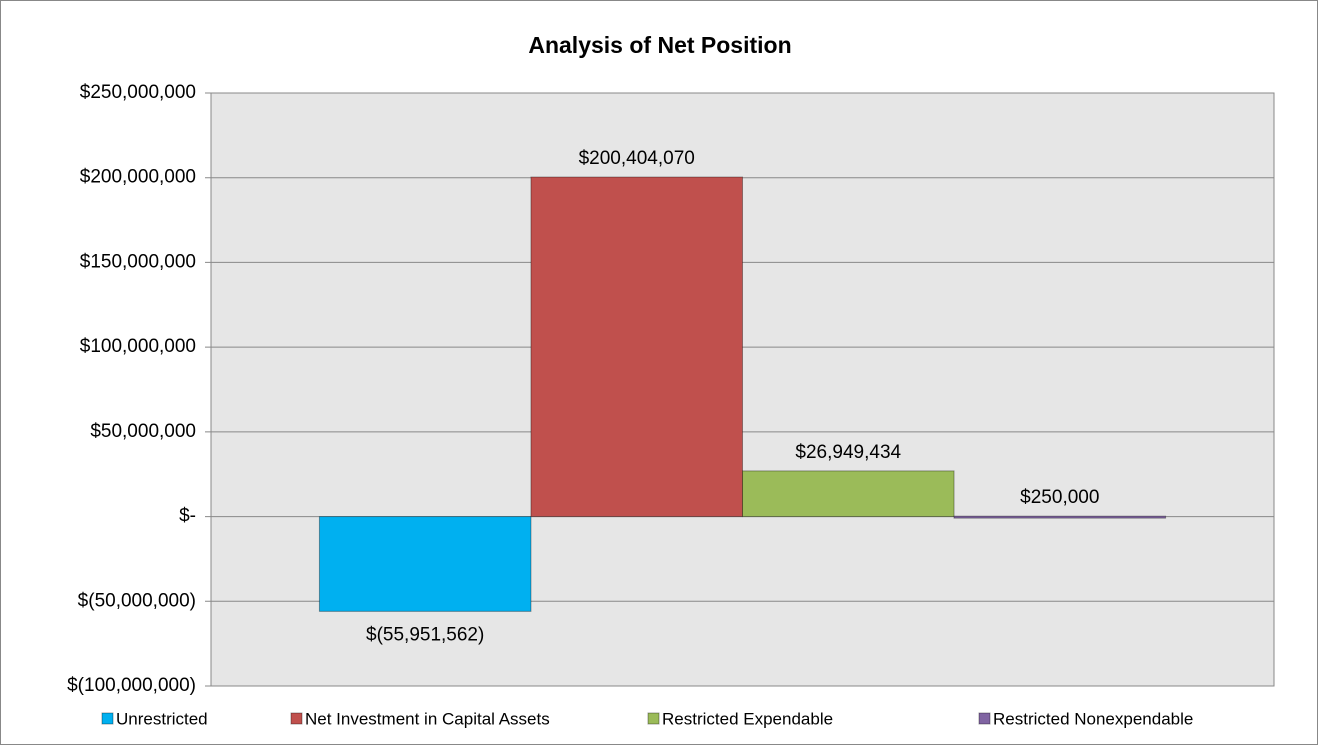  I want to click on y-tick-label: $250,000,000, so click(138, 92).